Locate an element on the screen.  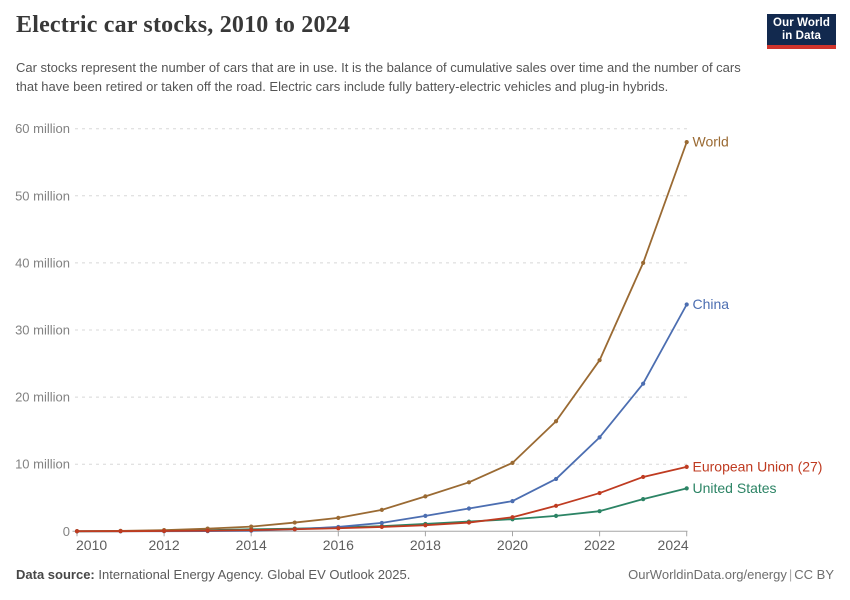
owid-logo-text-line2: in Data is located at coordinates (801, 36).